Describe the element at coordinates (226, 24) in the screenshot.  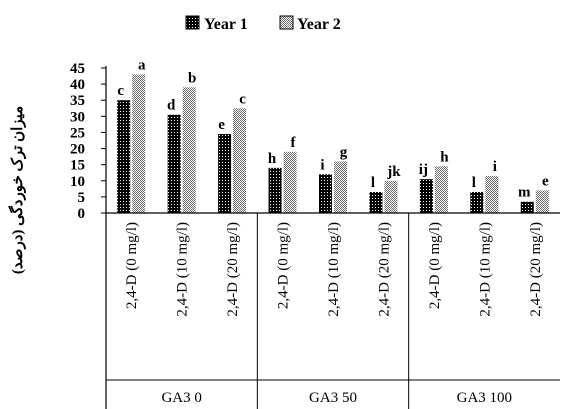
I see `legend-label-year-1: Year 1` at that location.